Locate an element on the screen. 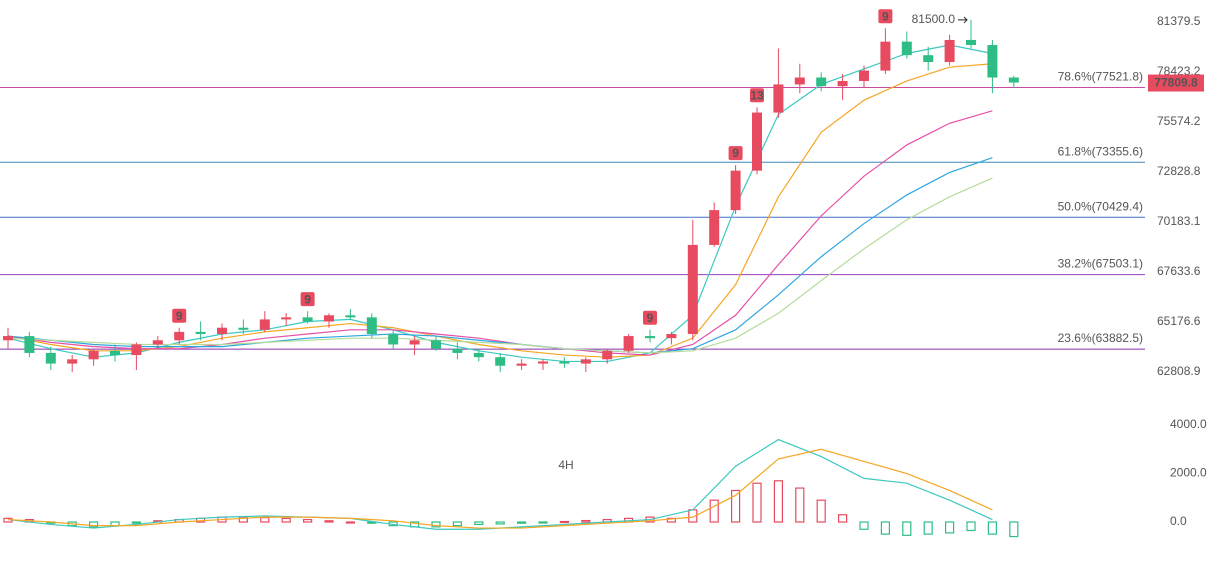 This screenshot has width=1207, height=562. y-tick-label: 75574.2 is located at coordinates (1179, 121).